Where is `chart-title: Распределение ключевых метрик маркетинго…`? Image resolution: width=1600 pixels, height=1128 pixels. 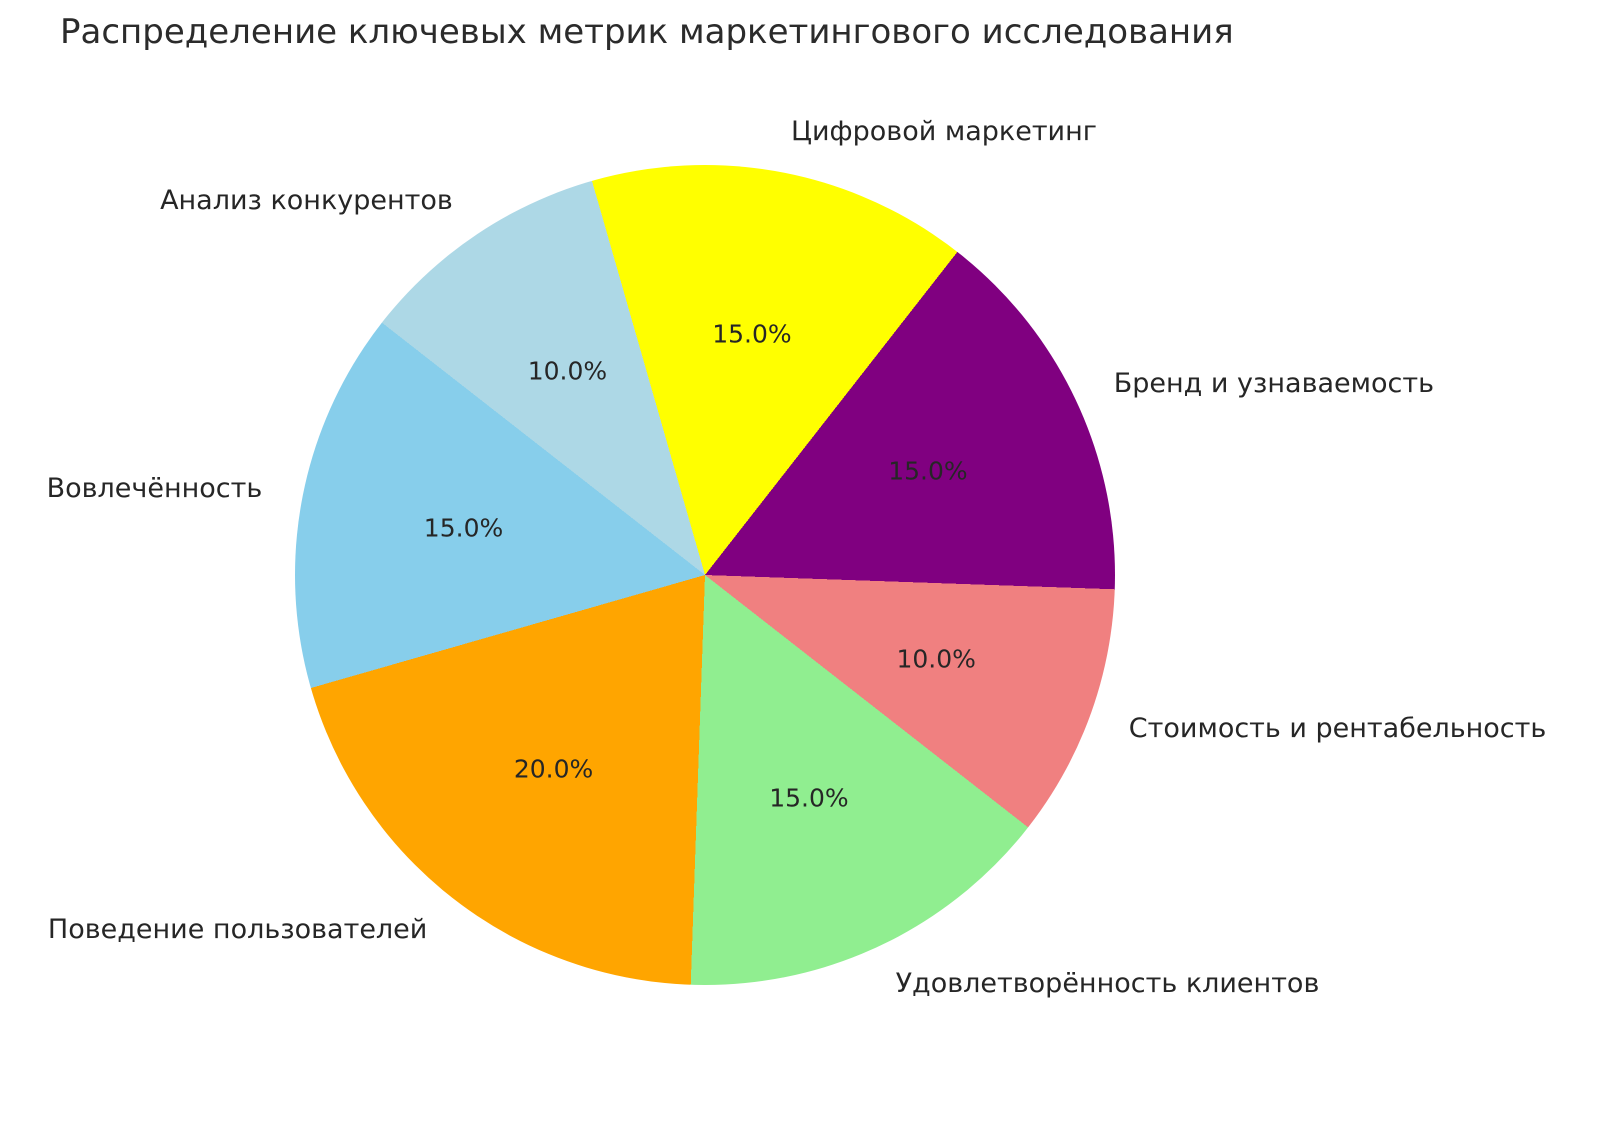 chart-title: Распределение ключевых метрик маркетинго… is located at coordinates (647, 32).